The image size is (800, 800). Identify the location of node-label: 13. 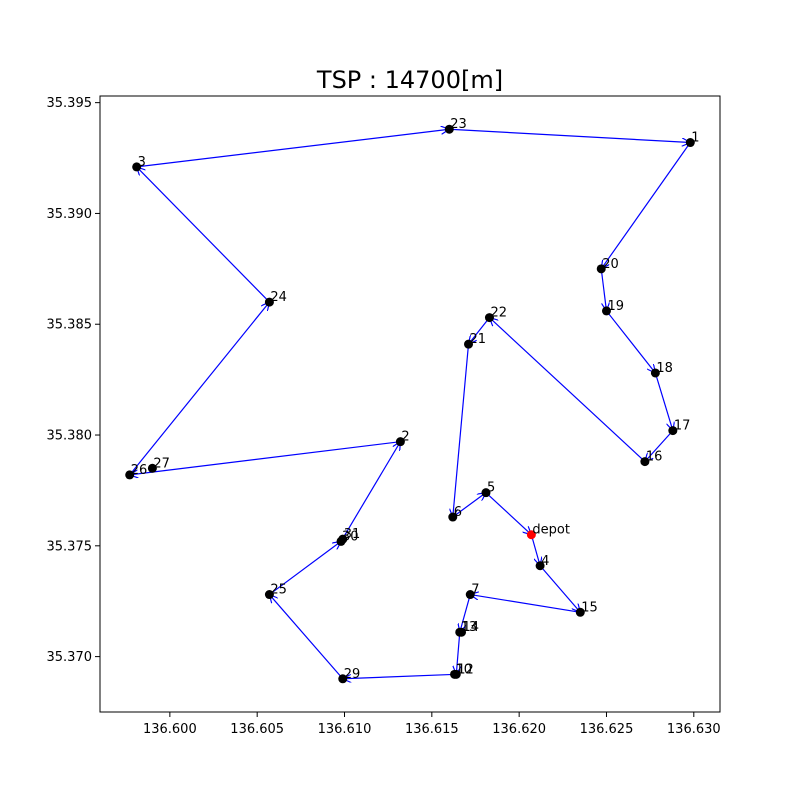
(469, 627).